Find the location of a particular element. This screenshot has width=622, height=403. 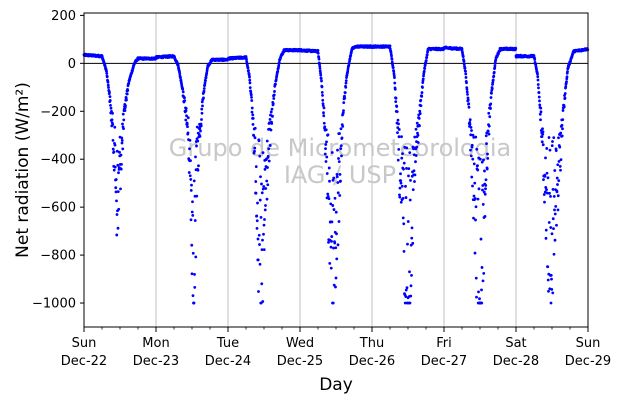

x-tick-weekday: Thu is located at coordinates (371, 343).